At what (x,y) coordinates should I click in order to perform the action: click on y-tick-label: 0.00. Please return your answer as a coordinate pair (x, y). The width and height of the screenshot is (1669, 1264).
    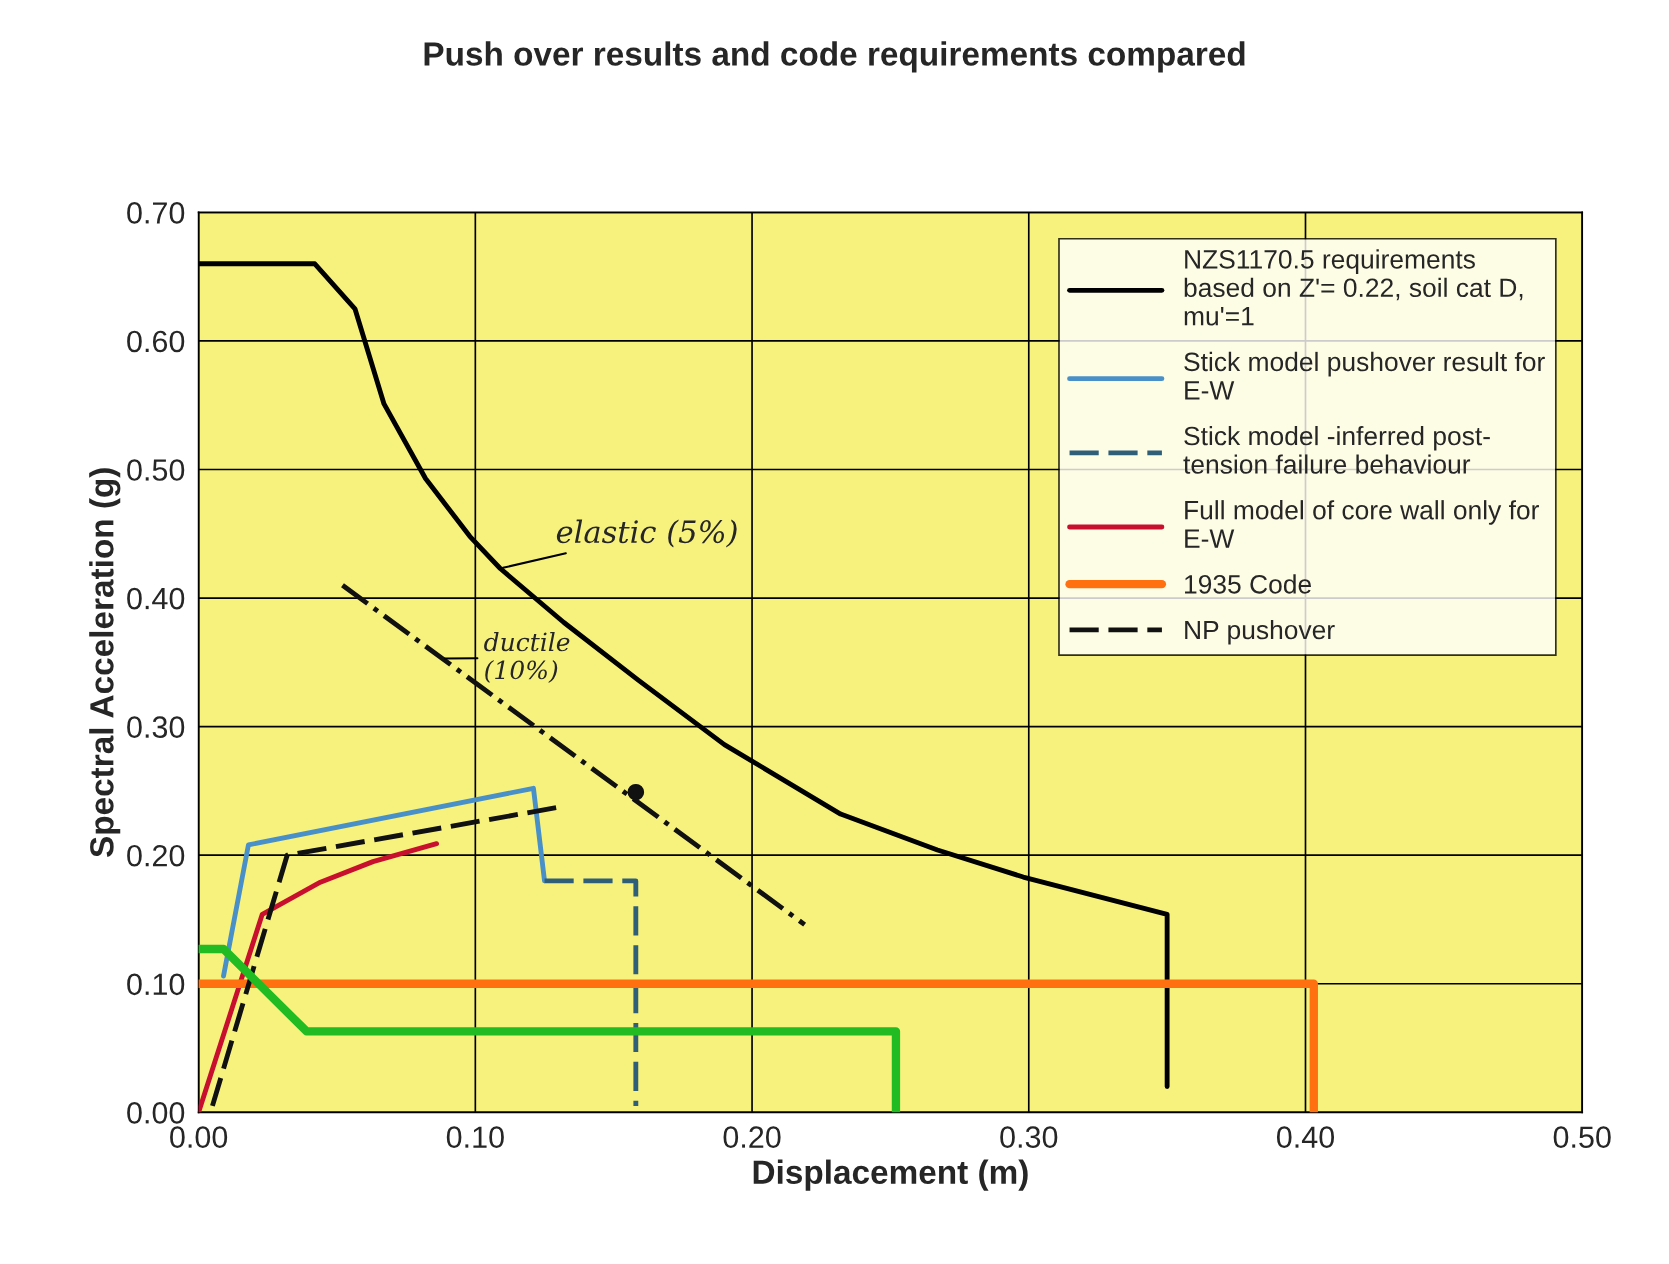
    Looking at the image, I should click on (156, 1113).